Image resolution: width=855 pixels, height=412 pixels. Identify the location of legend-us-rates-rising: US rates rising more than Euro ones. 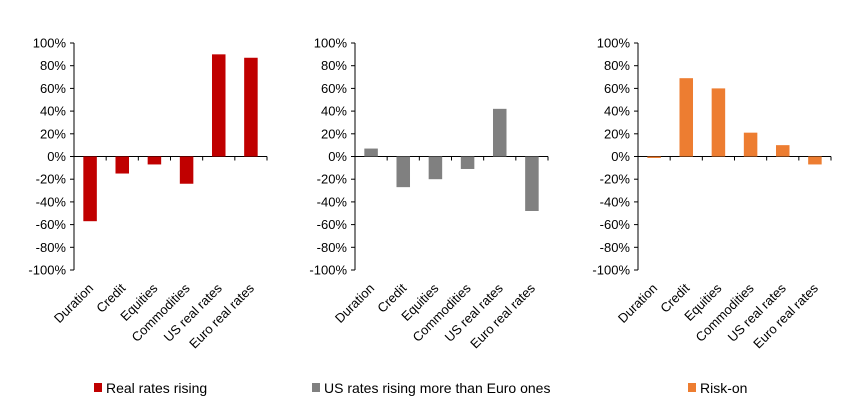
(431, 388).